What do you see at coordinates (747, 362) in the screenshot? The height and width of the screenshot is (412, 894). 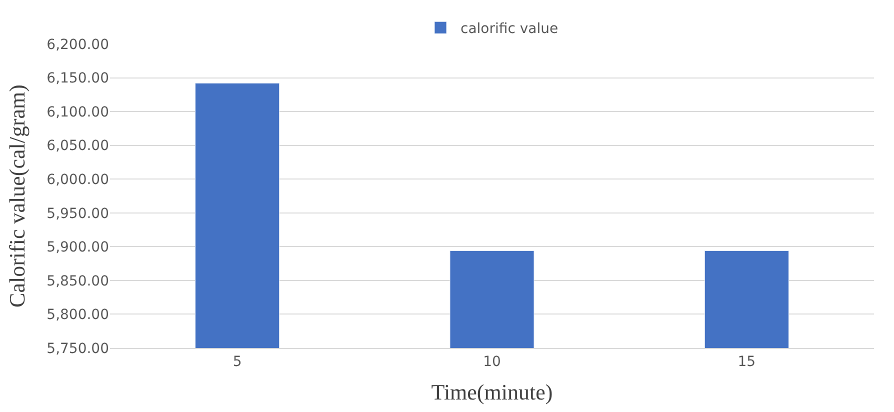 I see `x-tick-label: 15` at bounding box center [747, 362].